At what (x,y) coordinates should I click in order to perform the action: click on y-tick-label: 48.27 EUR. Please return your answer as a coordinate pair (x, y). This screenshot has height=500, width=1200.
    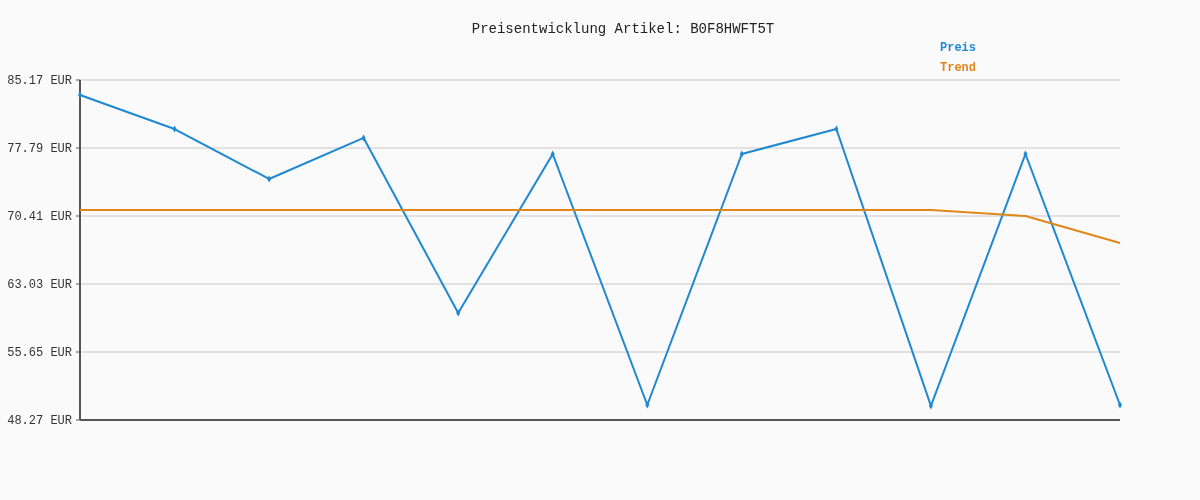
    Looking at the image, I should click on (39, 421).